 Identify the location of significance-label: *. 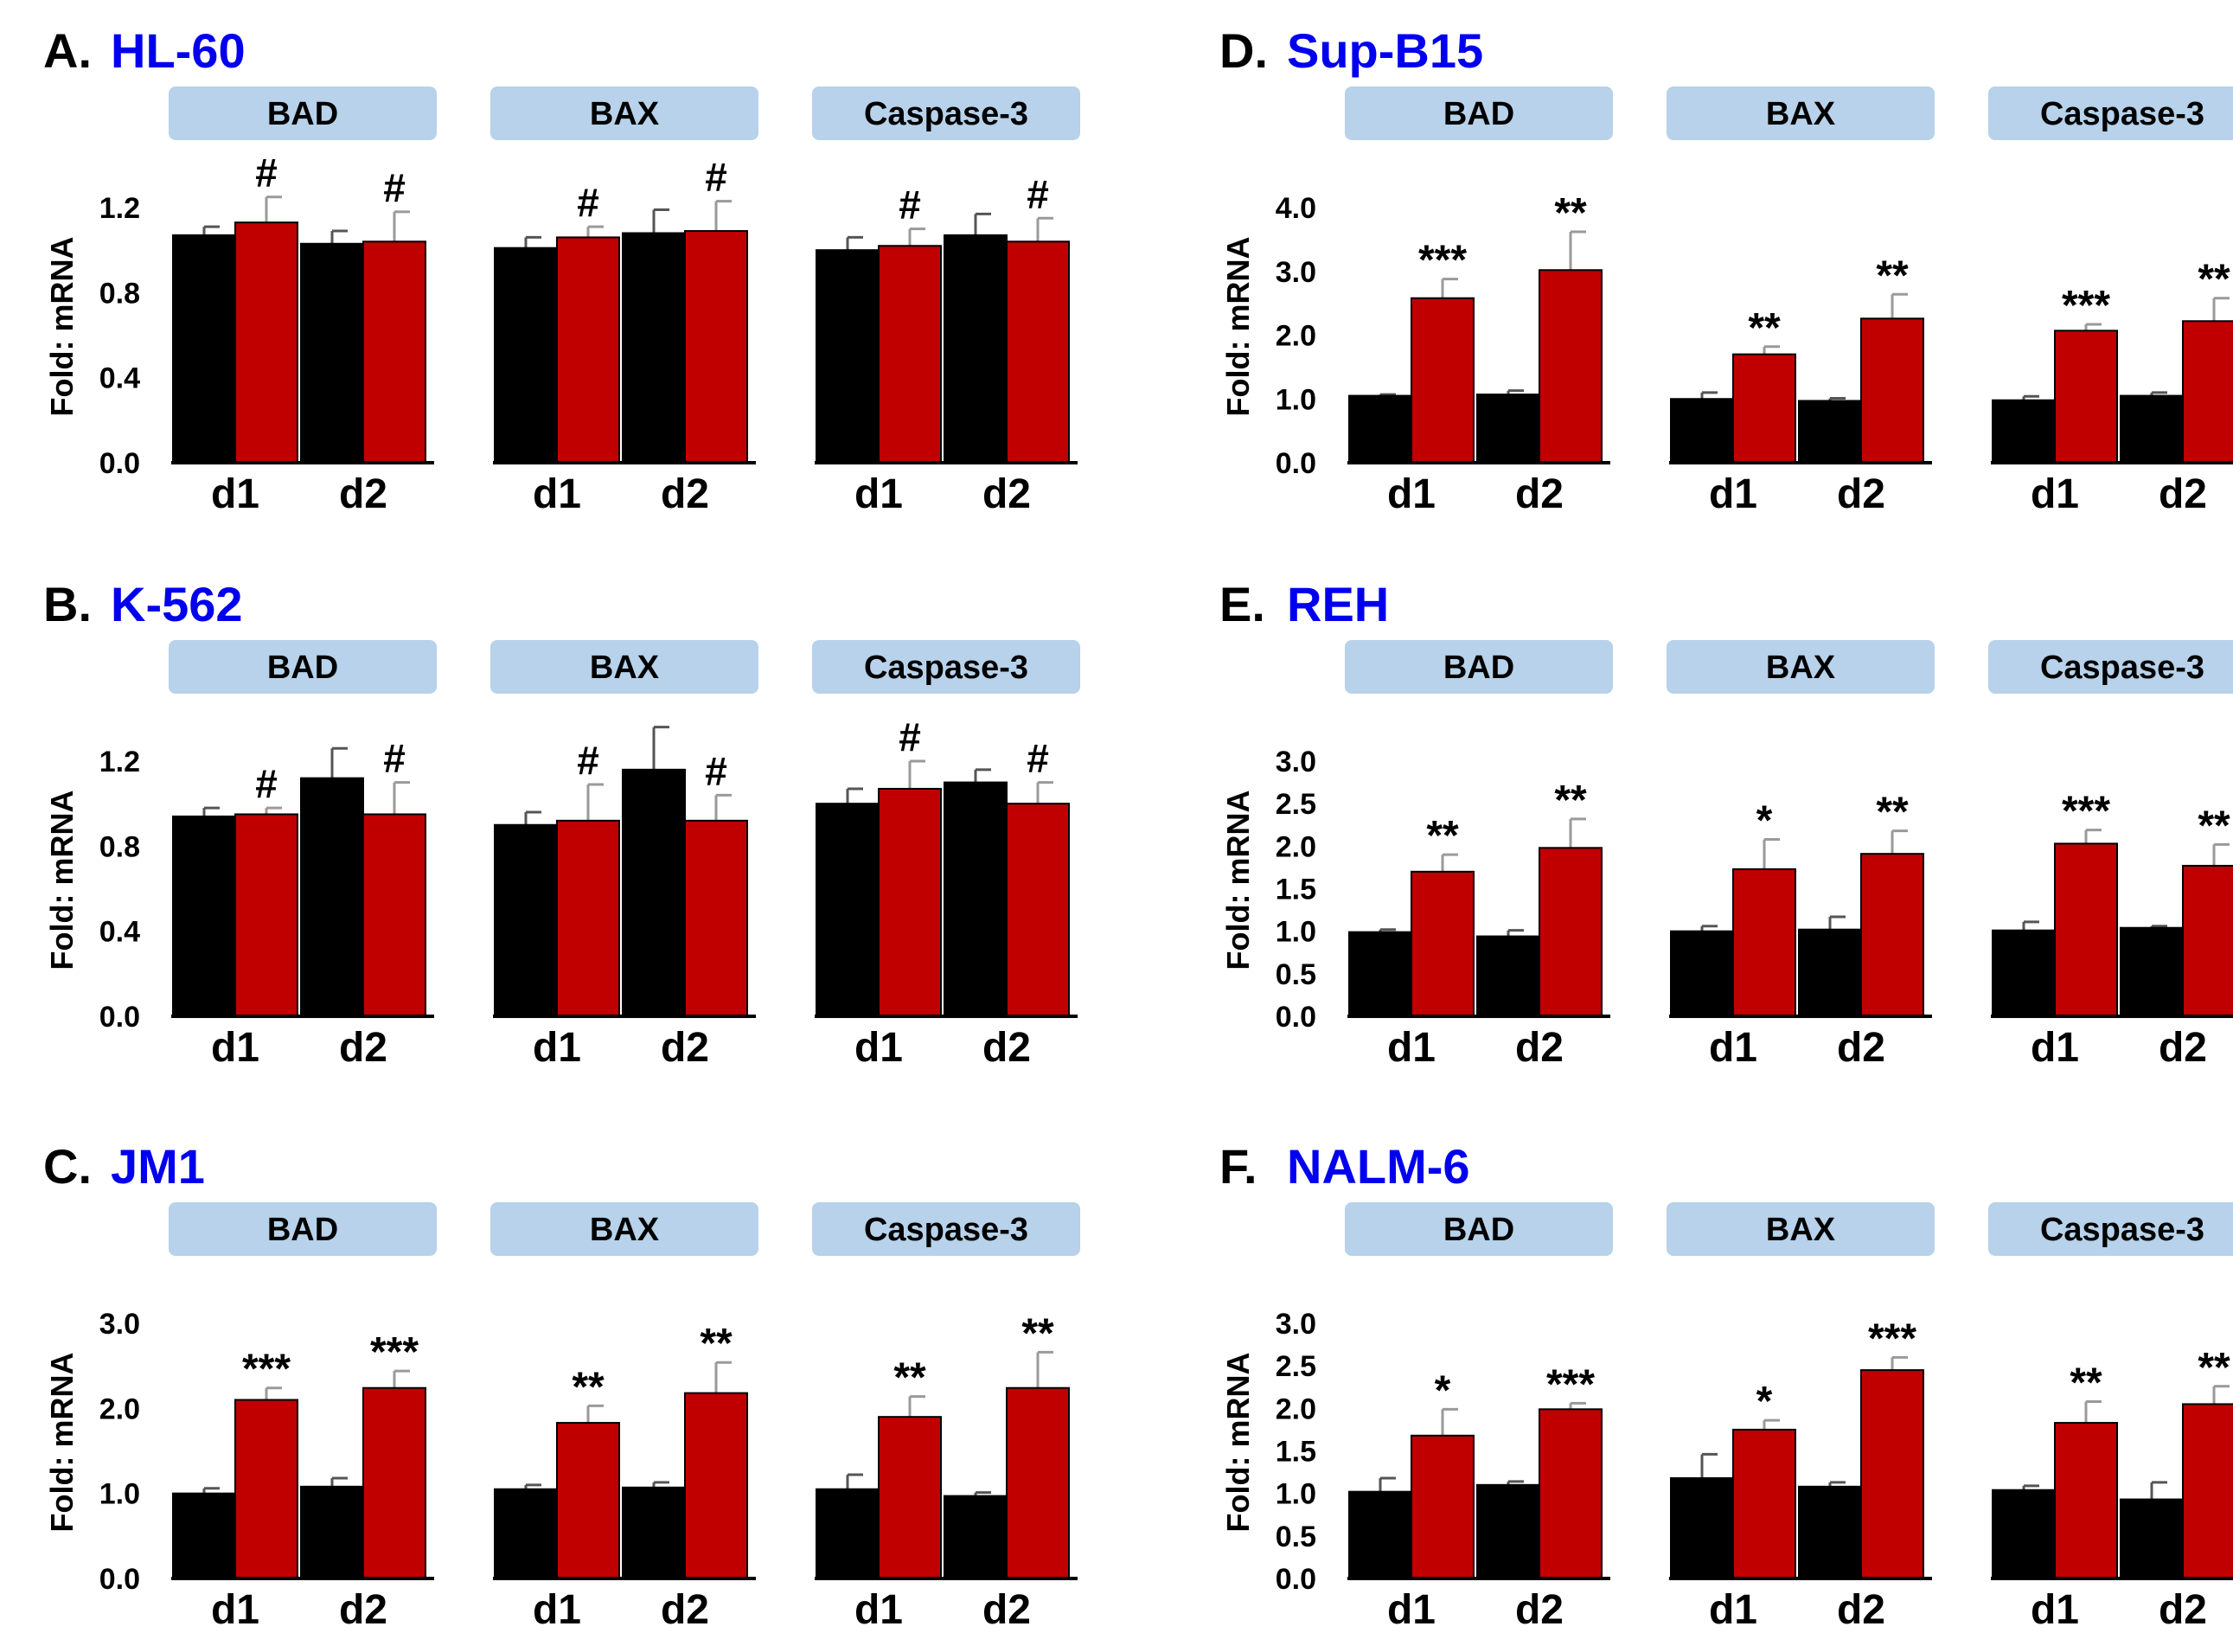
(1764, 1402).